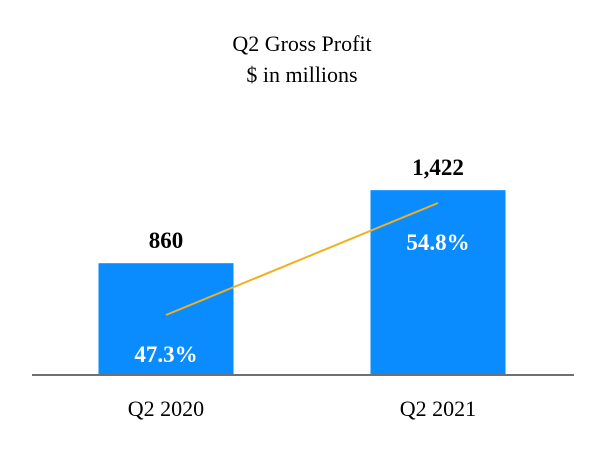 This screenshot has height=450, width=604. I want to click on x-tick-label: Q2 2021, so click(438, 408).